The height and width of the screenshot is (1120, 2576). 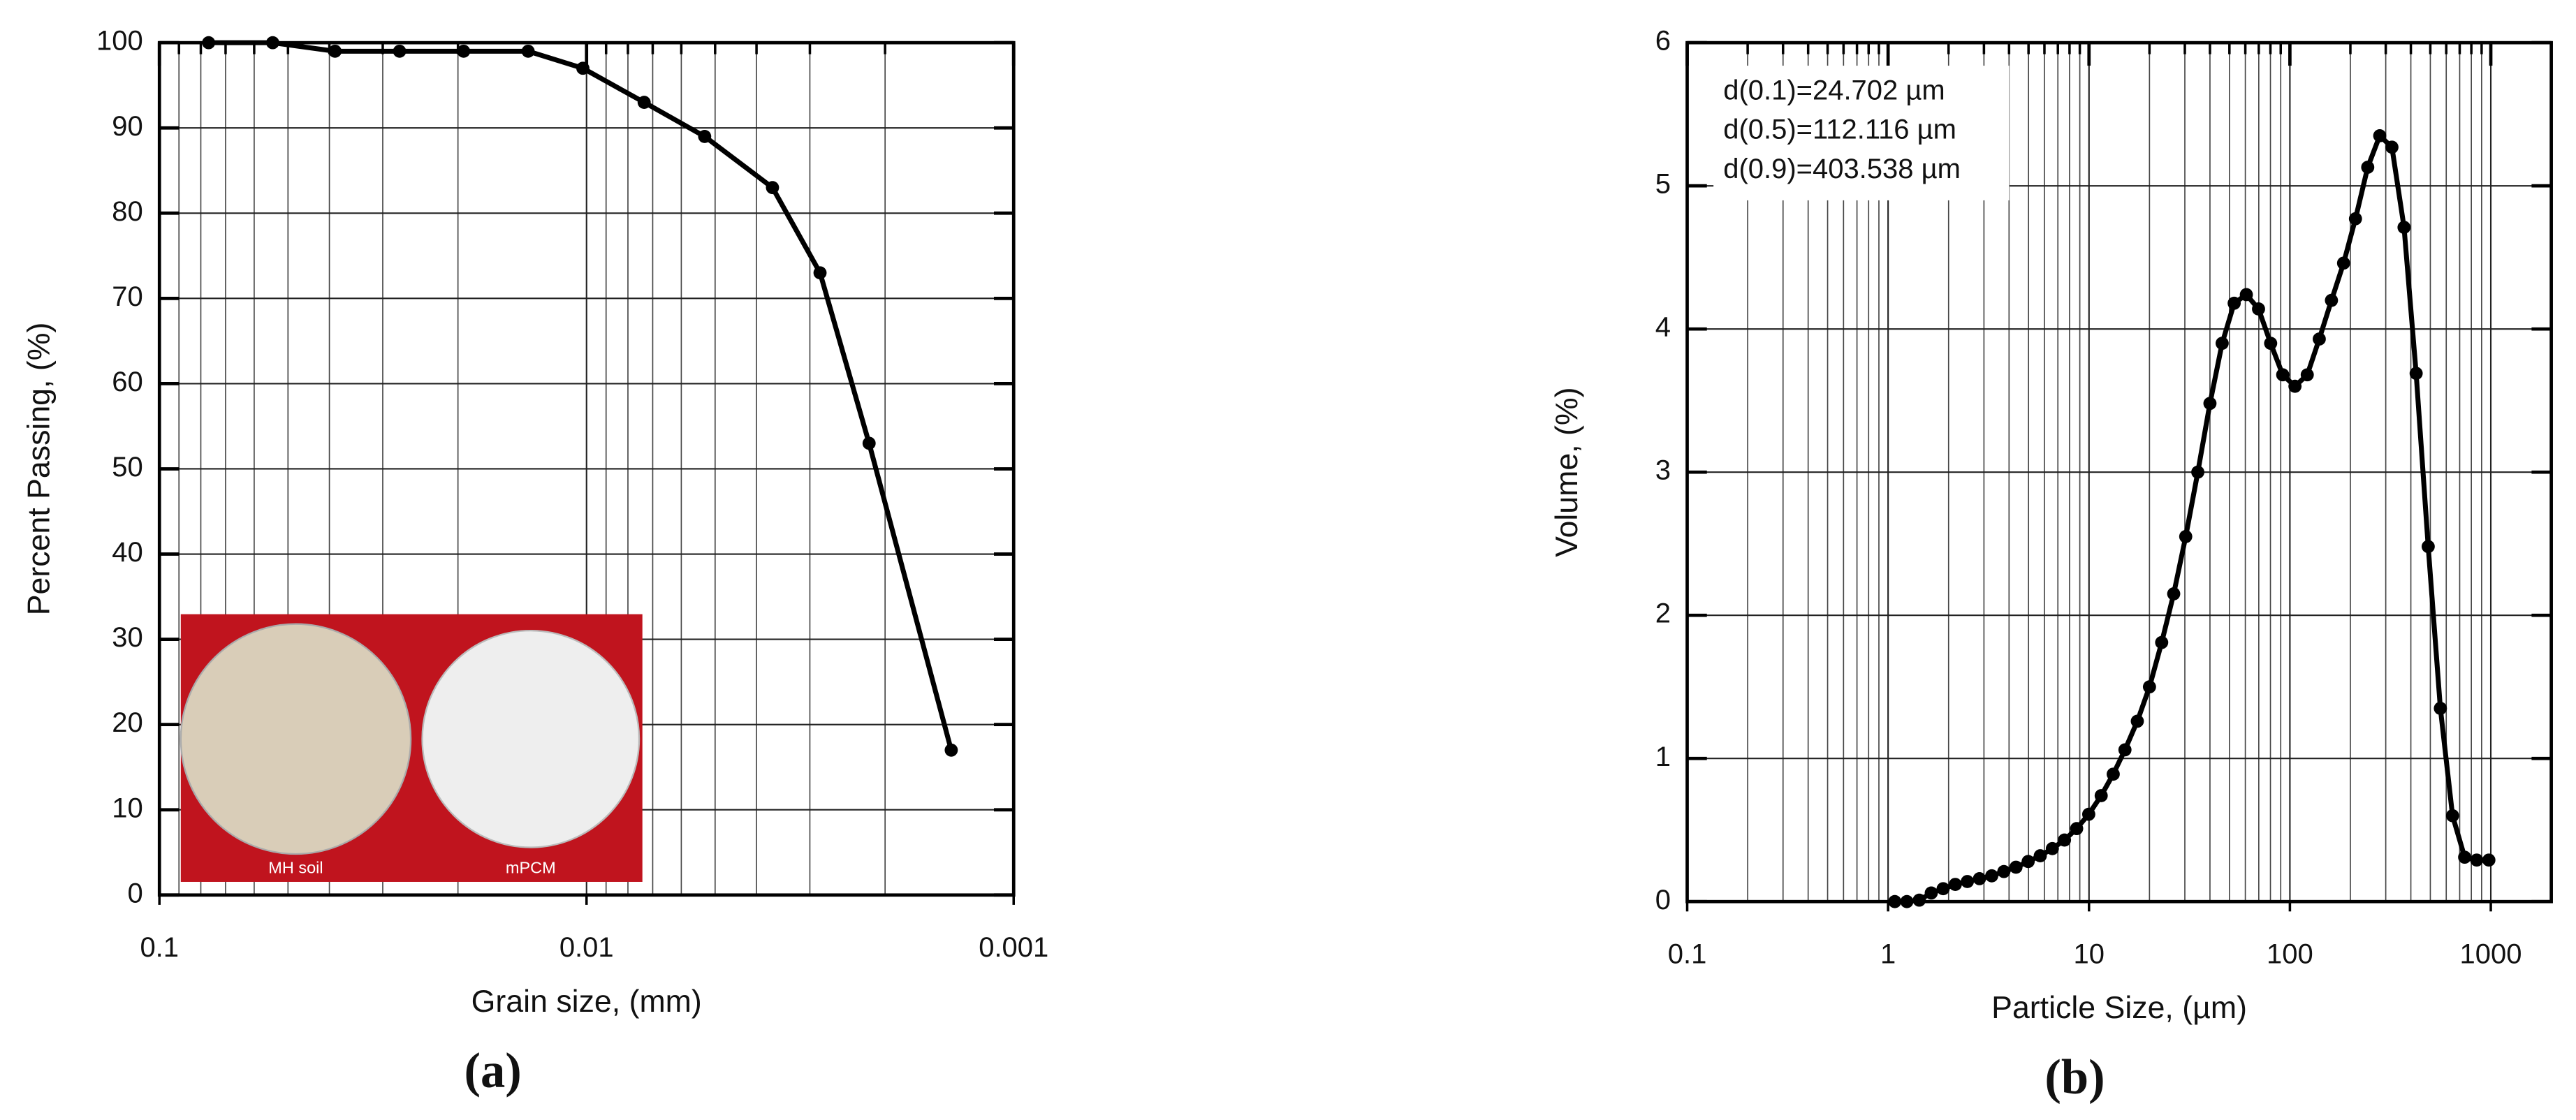 I want to click on panel-label: (a), so click(x=493, y=1071).